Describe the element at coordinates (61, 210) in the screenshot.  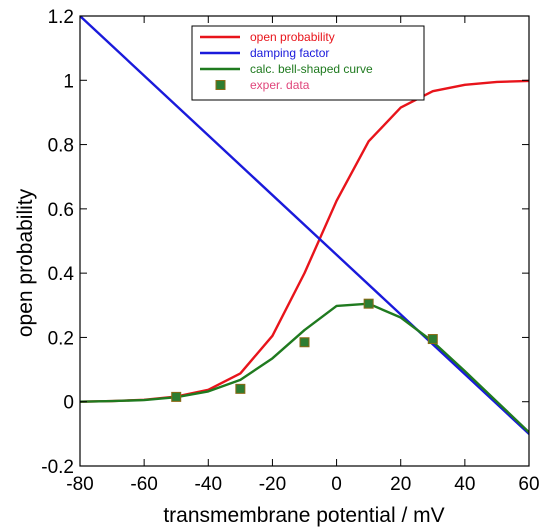
I see `y-tick-label: 0.6` at that location.